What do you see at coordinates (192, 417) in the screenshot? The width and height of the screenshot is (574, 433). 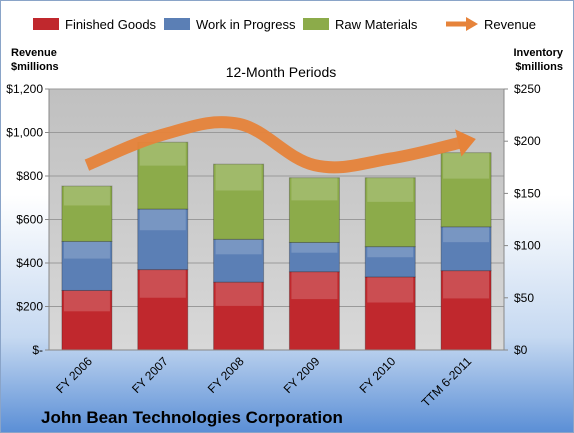 I see `company-name: John Bean Technologies Corporation` at bounding box center [192, 417].